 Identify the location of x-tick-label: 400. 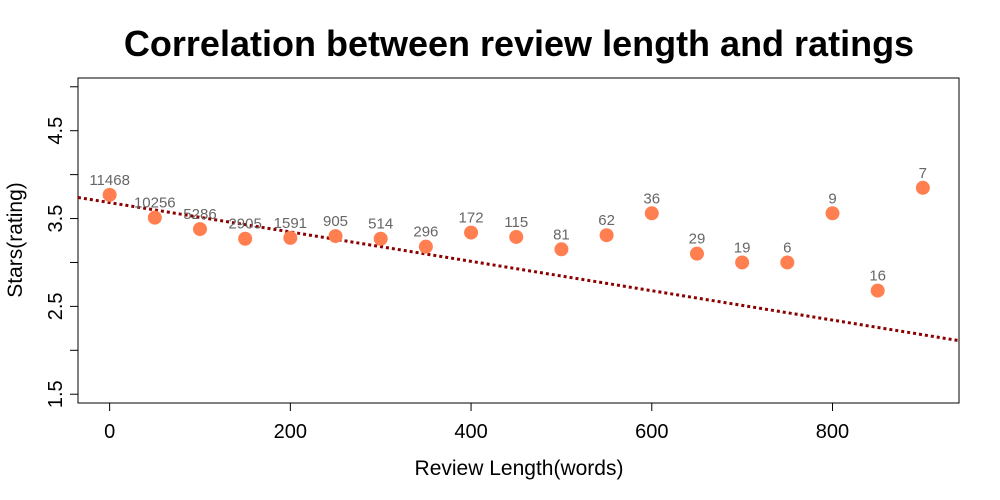
(470, 432).